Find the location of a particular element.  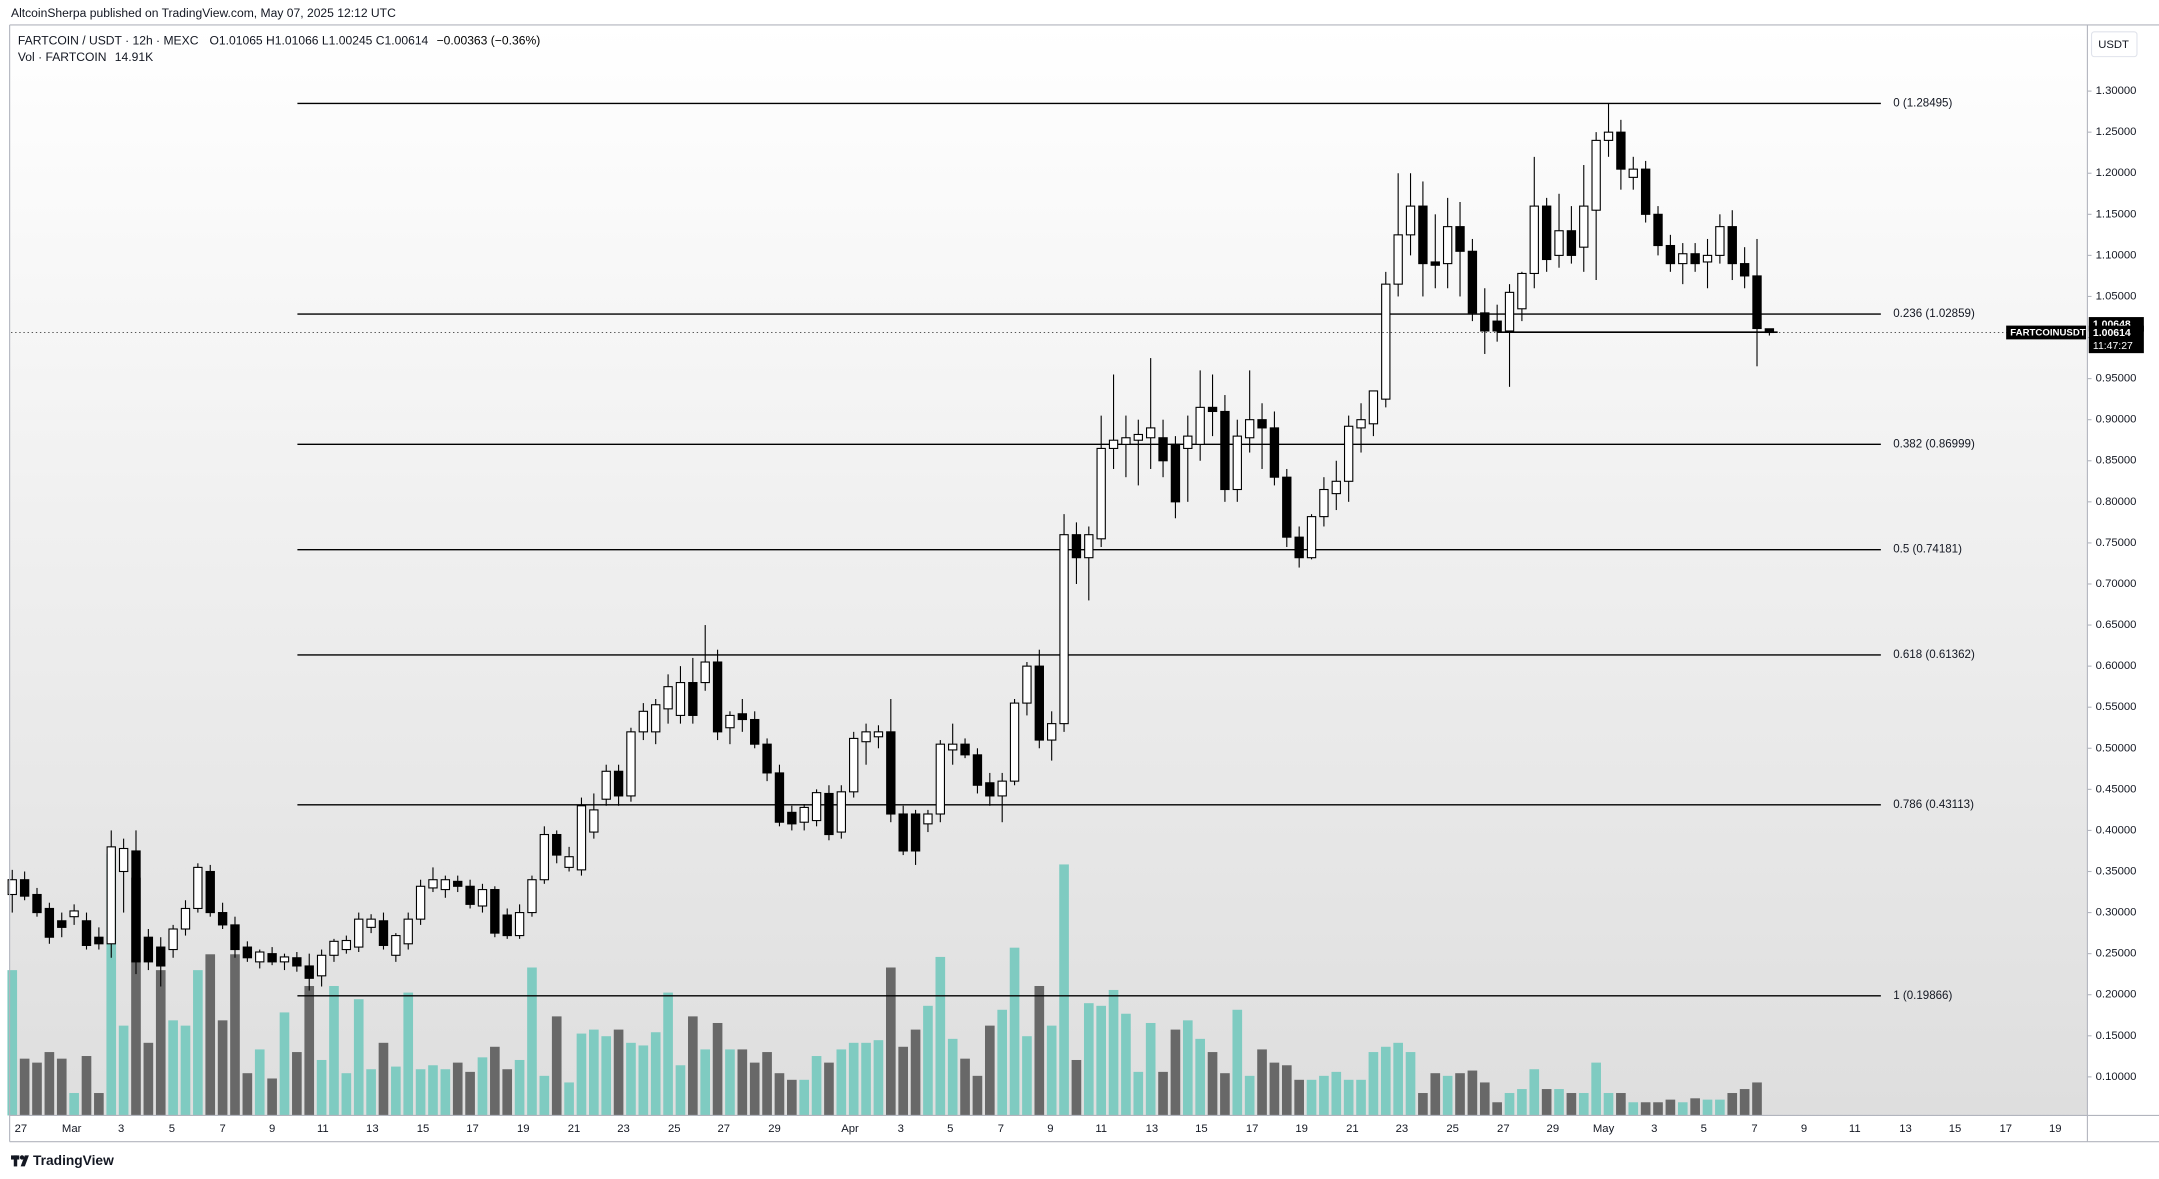

y-tick-label: 0.40000 is located at coordinates (2116, 830).